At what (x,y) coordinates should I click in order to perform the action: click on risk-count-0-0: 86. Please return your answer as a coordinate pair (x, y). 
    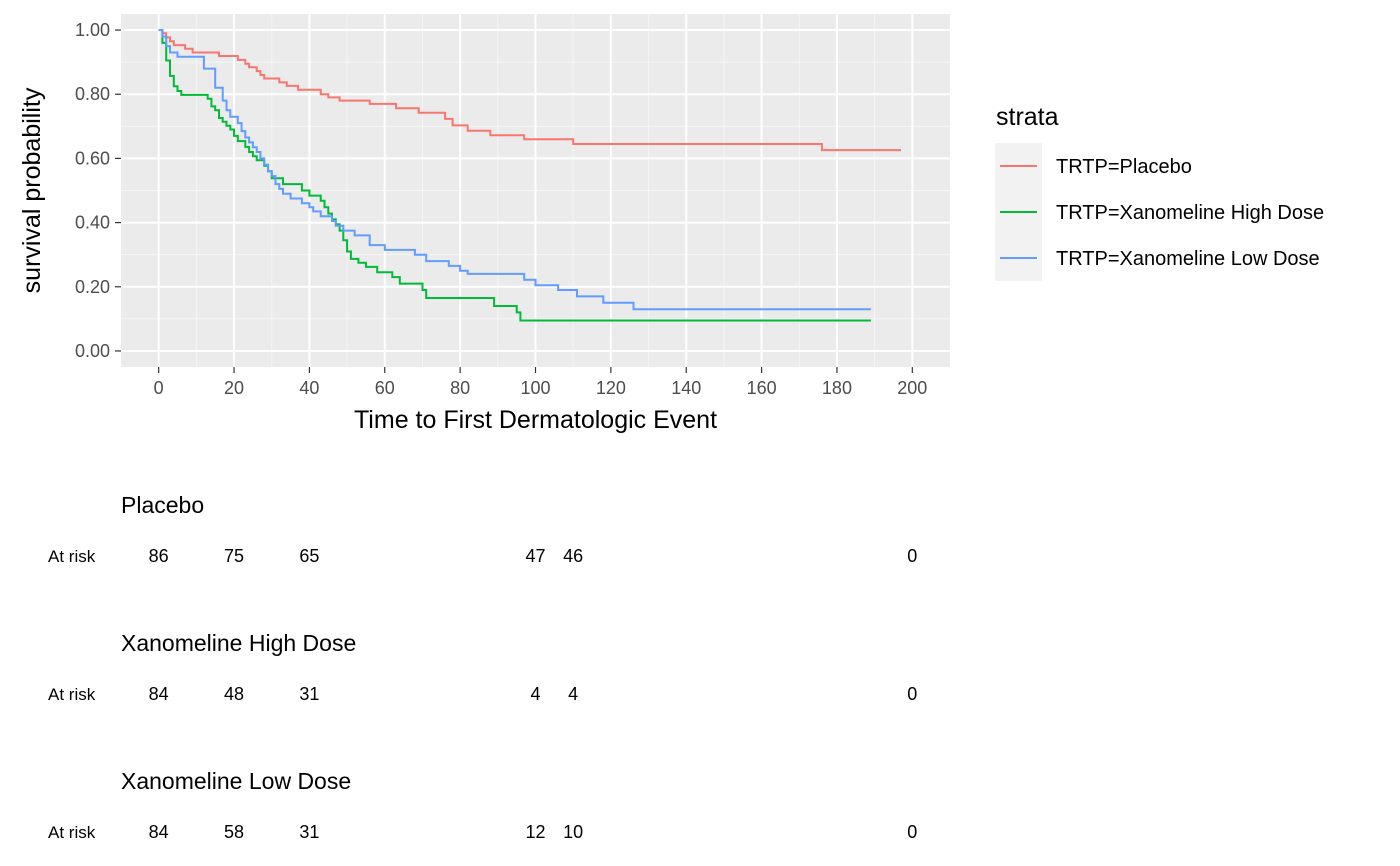
    Looking at the image, I should click on (159, 556).